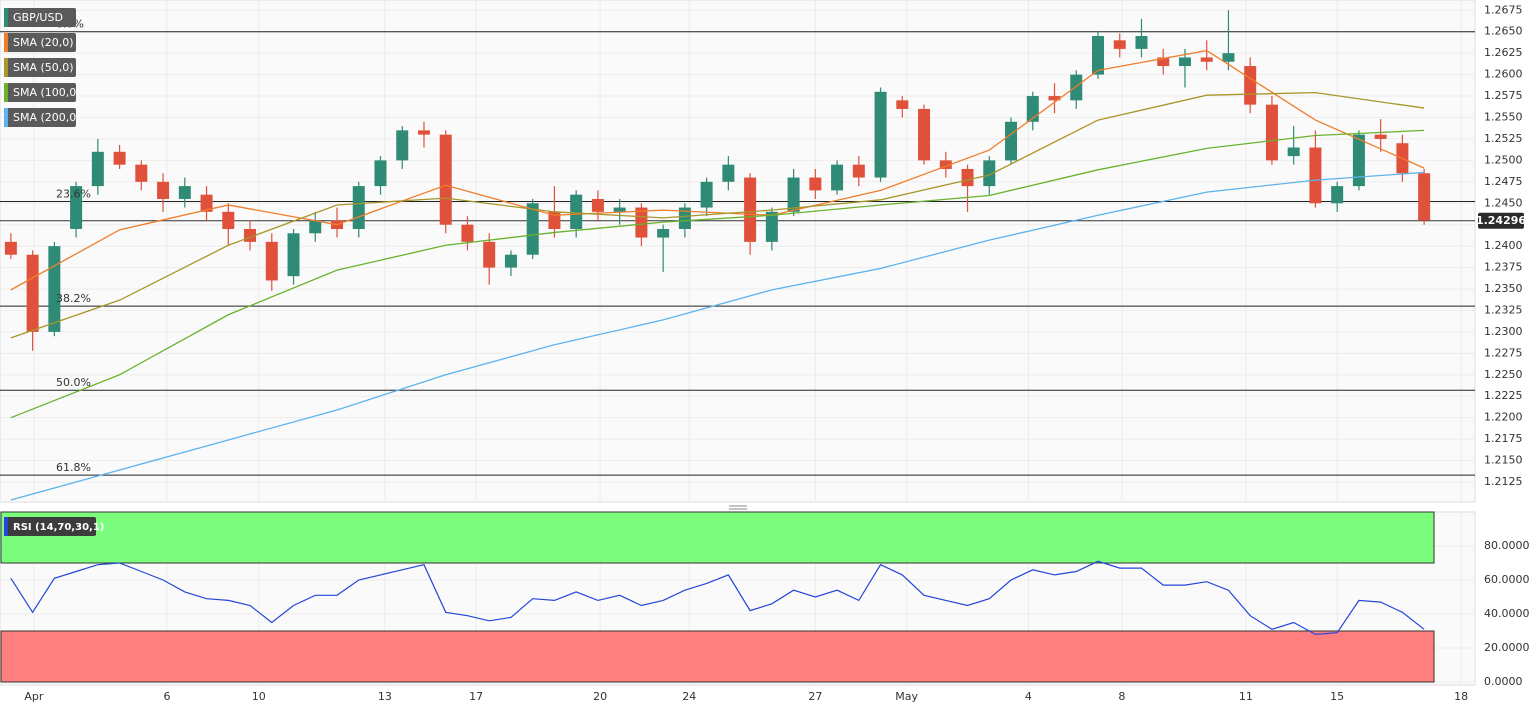  Describe the element at coordinates (1507, 579) in the screenshot. I see `rsi-tick-label: 60.0000` at that location.